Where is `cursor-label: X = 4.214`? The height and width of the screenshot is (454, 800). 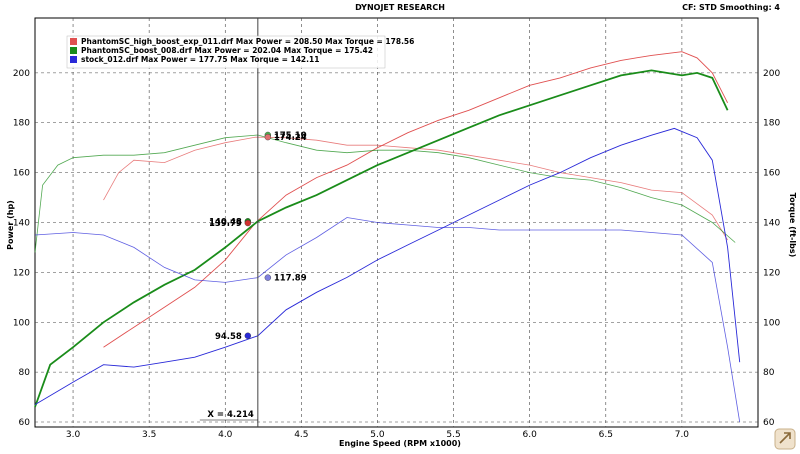 cursor-label: X = 4.214 is located at coordinates (230, 415).